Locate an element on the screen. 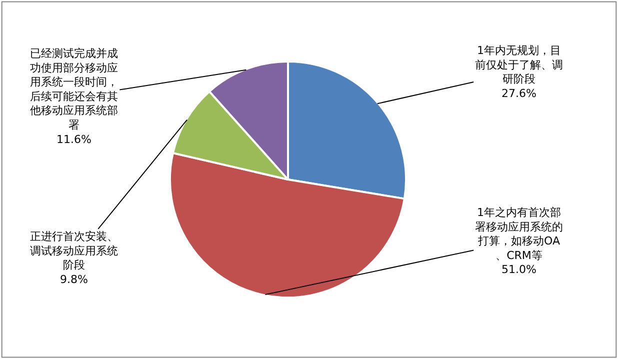 The width and height of the screenshot is (618, 359). slice-label: 1年内无规划，目前仅处于了解、调研阶段 is located at coordinates (519, 65).